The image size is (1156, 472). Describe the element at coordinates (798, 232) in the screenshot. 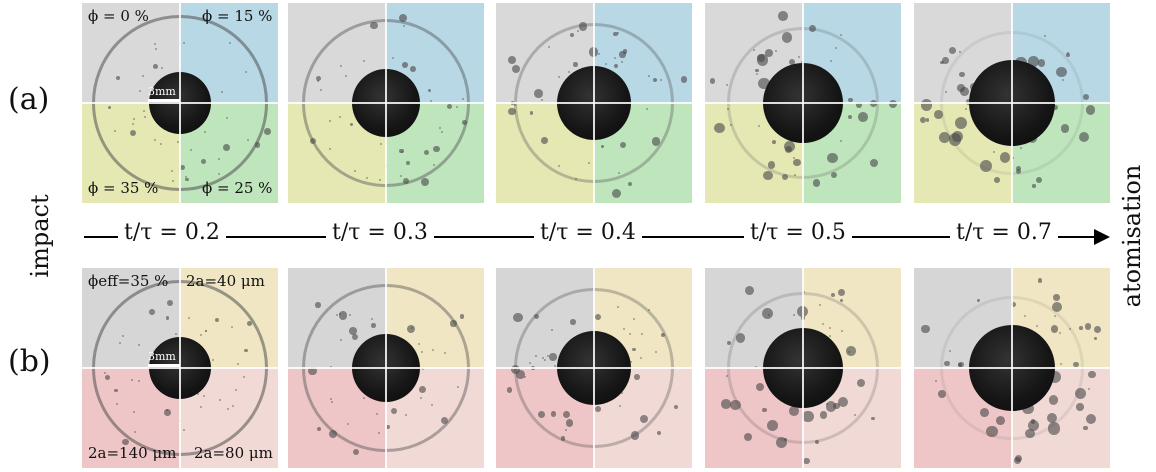

I see `time-tick-4: t/τ = 0.5` at that location.